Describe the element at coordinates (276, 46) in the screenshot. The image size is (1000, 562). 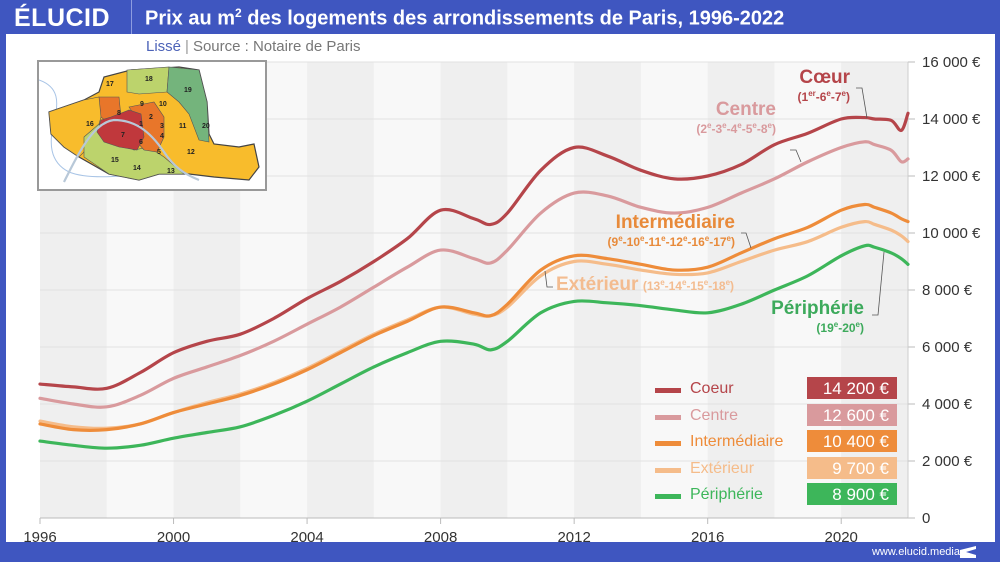
I see `source-note: Source : Notaire de Paris` at that location.